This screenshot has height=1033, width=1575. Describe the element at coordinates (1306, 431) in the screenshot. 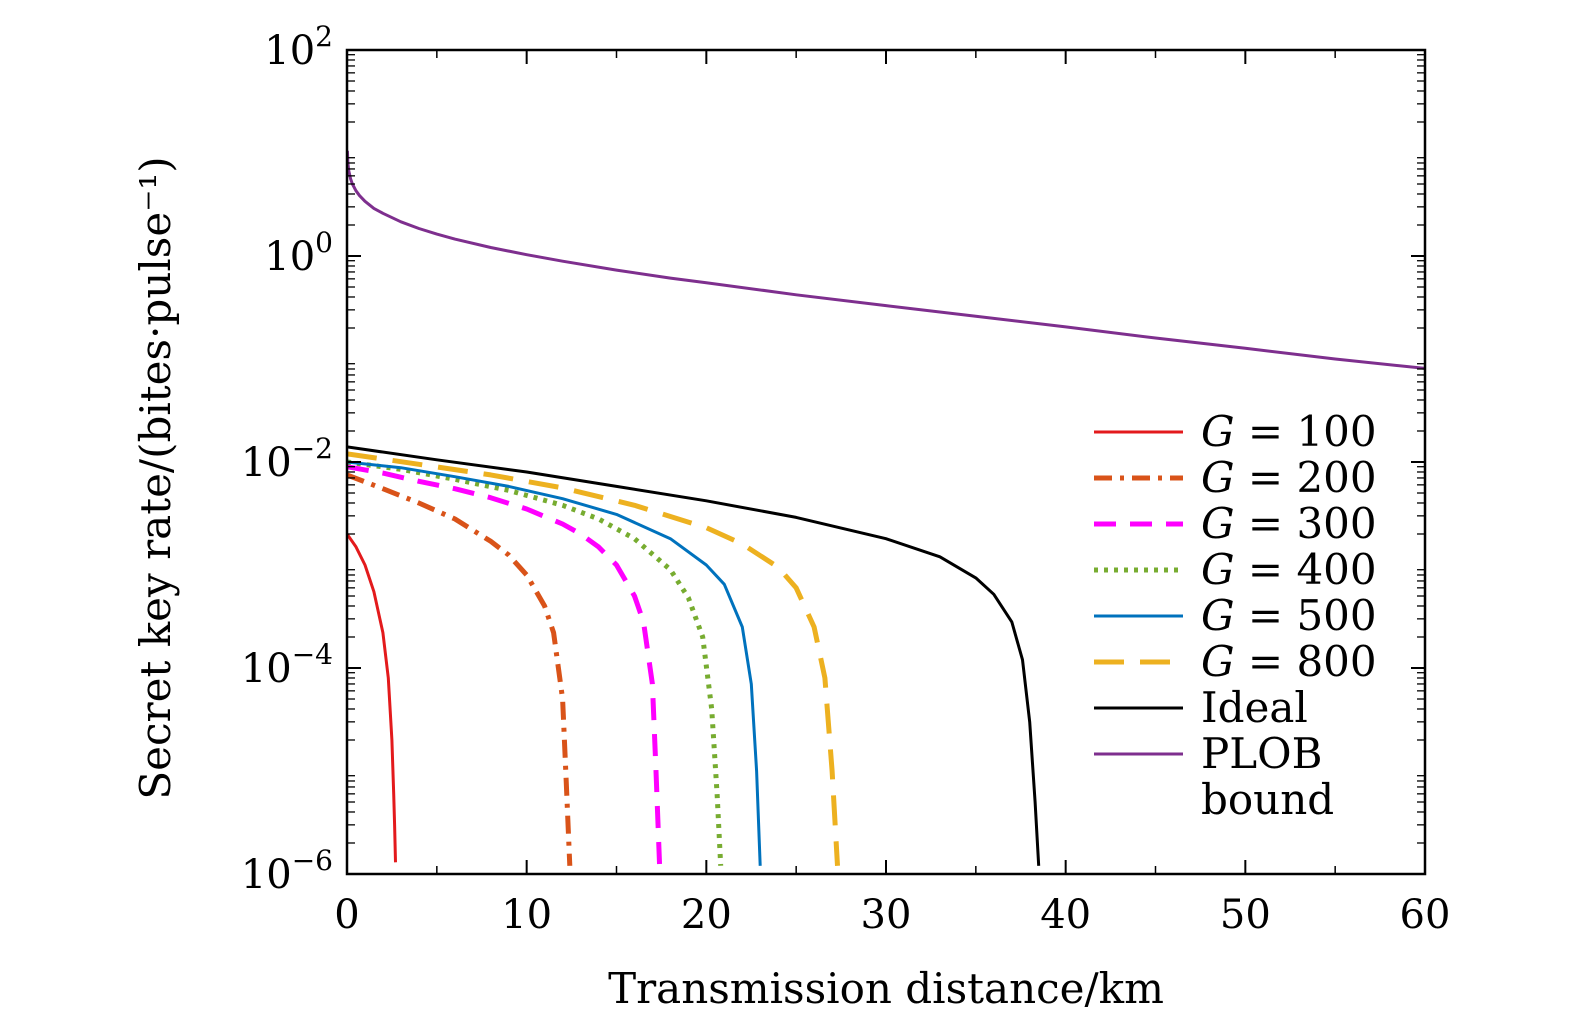

I see `legend-value: = 100` at that location.